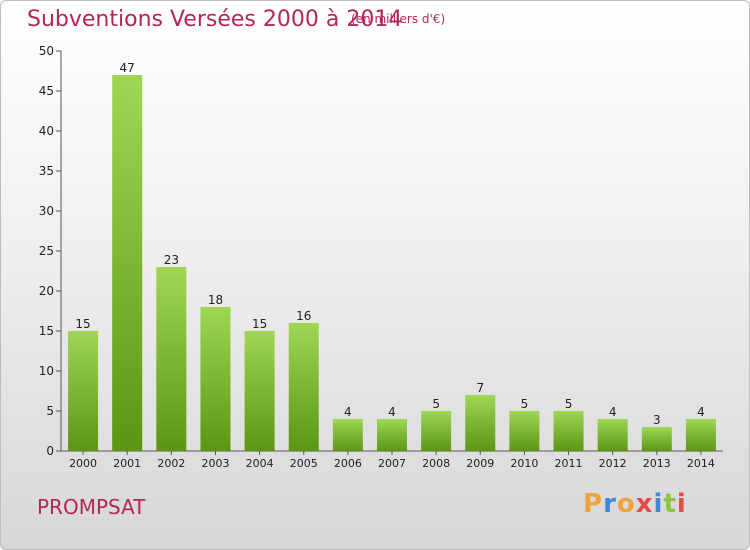 The height and width of the screenshot is (550, 750). What do you see at coordinates (50, 411) in the screenshot?
I see `y-tick-label: 5` at bounding box center [50, 411].